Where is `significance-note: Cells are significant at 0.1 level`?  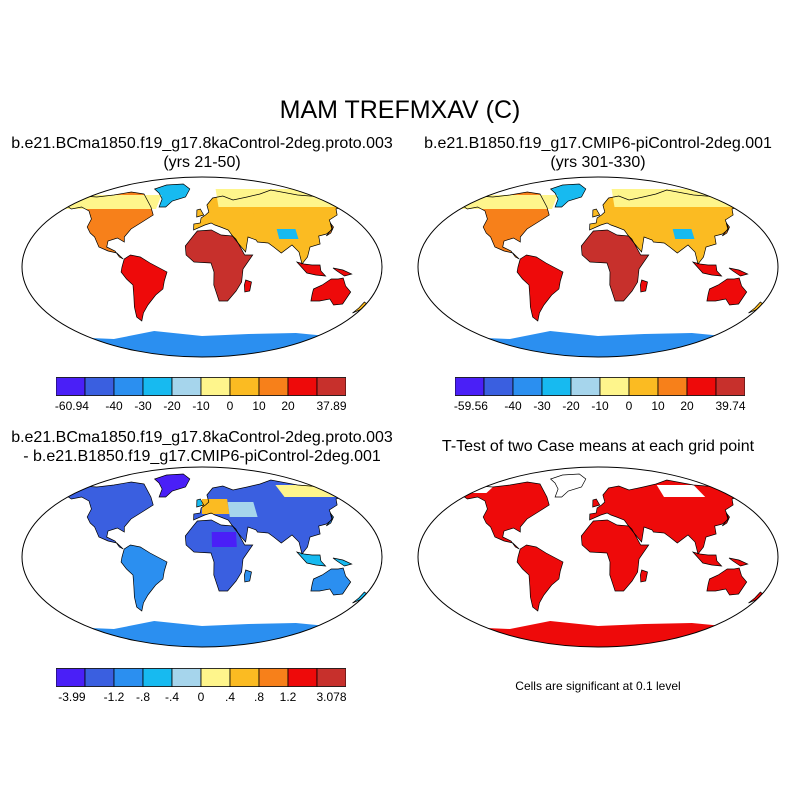 significance-note: Cells are significant at 0.1 level is located at coordinates (598, 686).